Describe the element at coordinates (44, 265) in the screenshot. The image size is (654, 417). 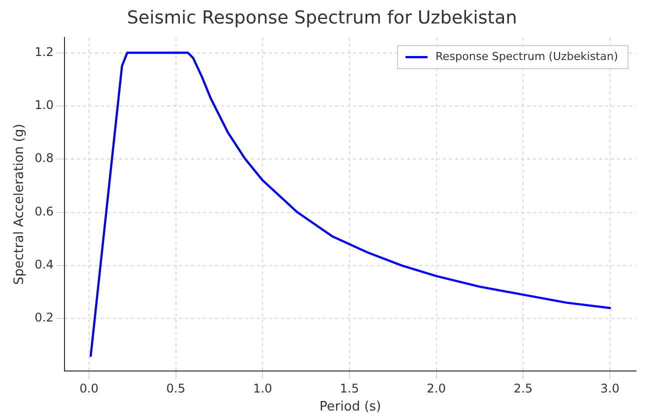
I see `y-tick-label: 0.4` at that location.